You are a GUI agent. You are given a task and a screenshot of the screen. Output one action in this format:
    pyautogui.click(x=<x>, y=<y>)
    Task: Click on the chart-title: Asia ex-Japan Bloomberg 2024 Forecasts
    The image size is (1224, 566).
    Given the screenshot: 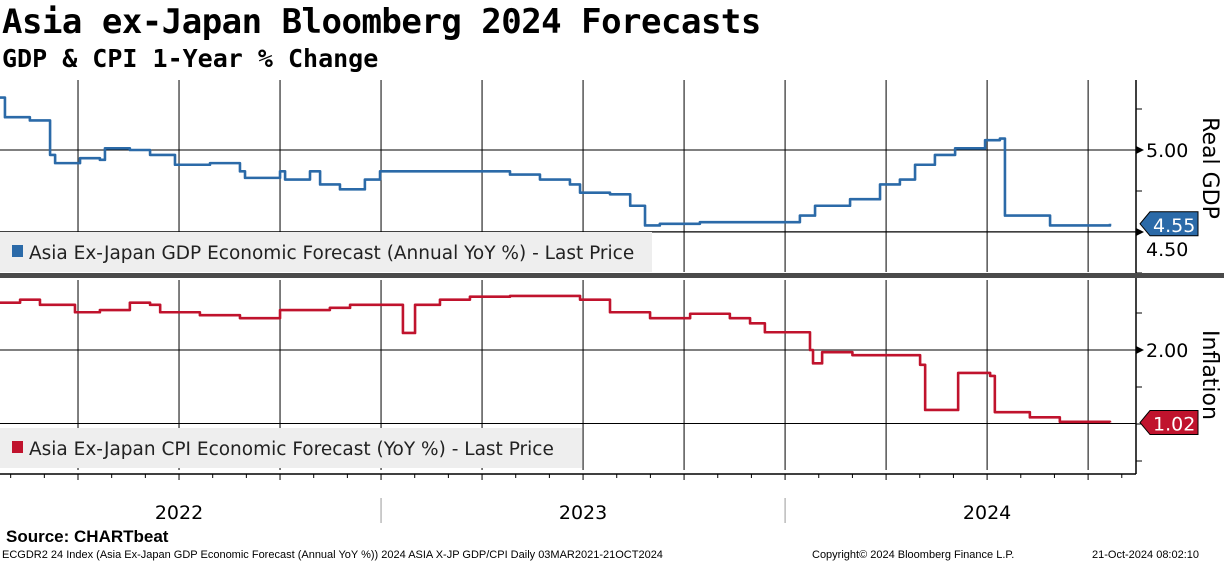 What is the action you would take?
    pyautogui.click(x=381, y=22)
    